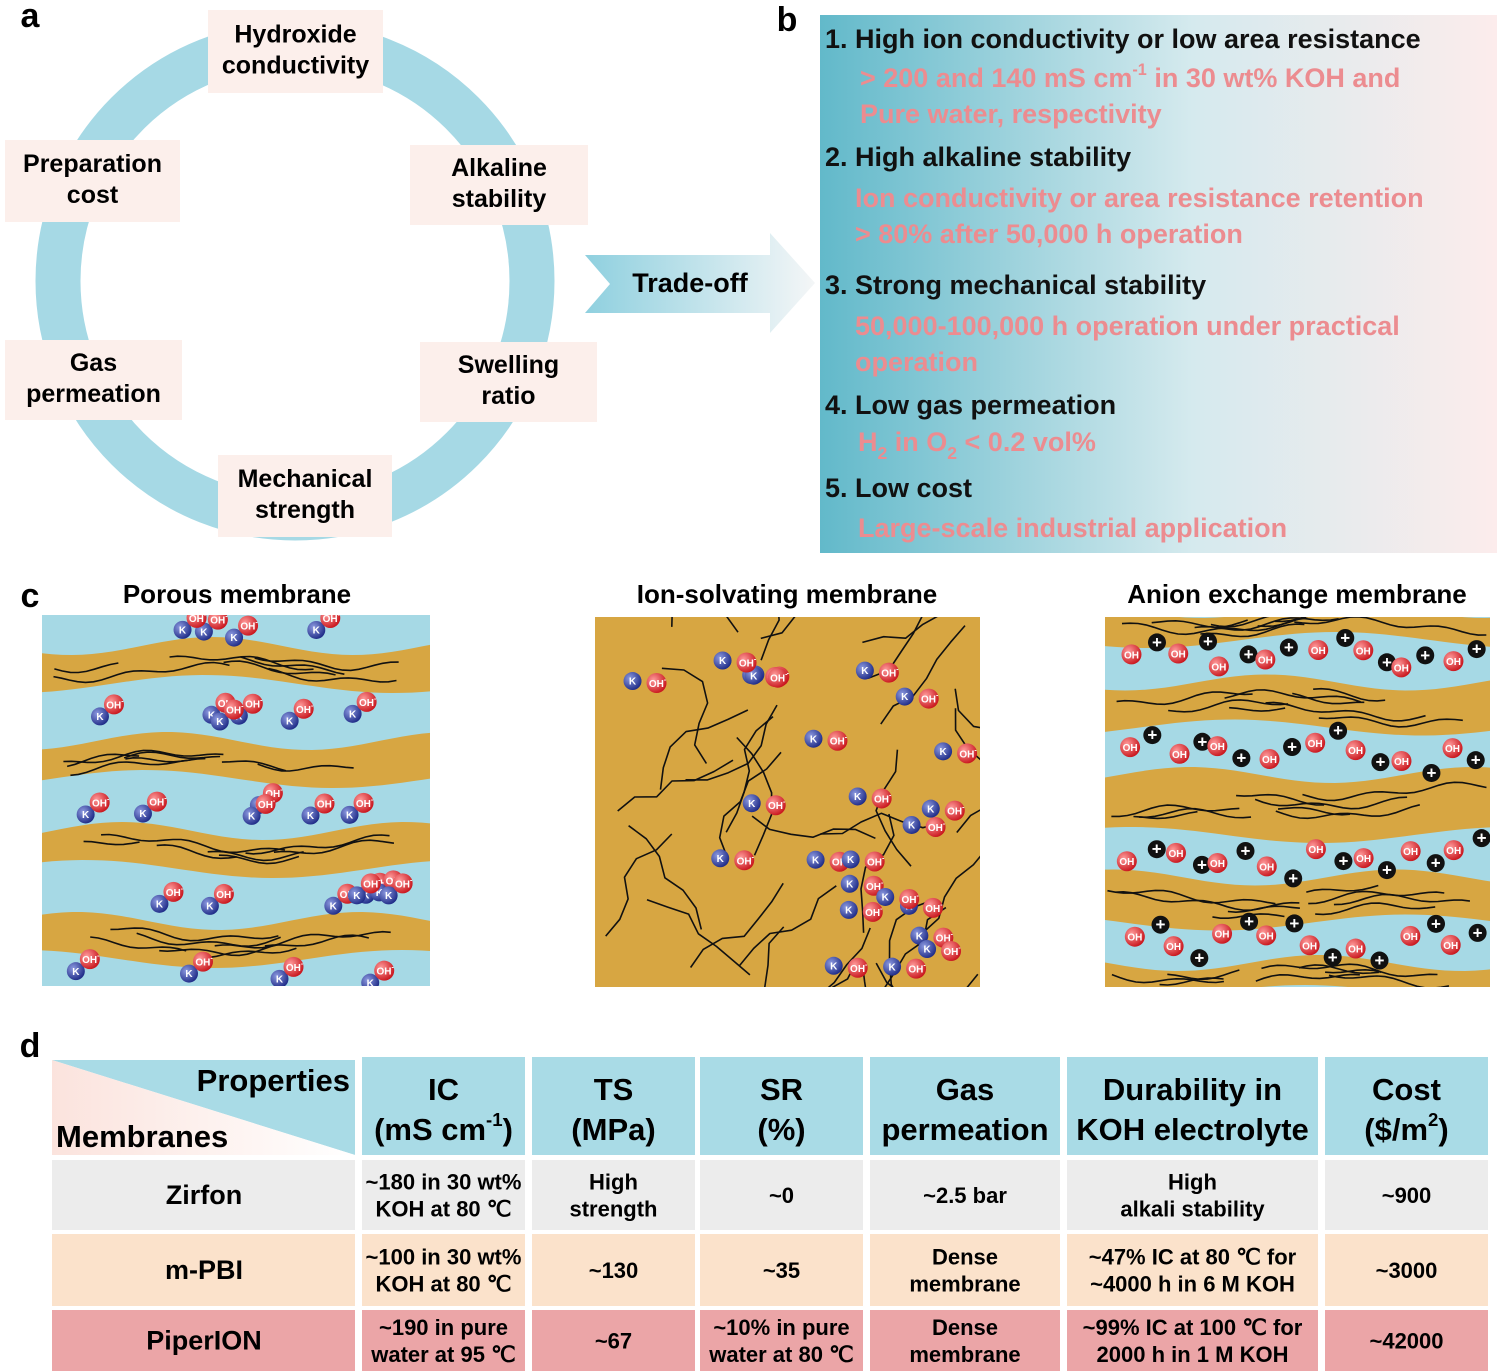 Image resolution: width=1500 pixels, height=1371 pixels. What do you see at coordinates (898, 488) in the screenshot?
I see `requirement-title: 5. Low cost` at bounding box center [898, 488].